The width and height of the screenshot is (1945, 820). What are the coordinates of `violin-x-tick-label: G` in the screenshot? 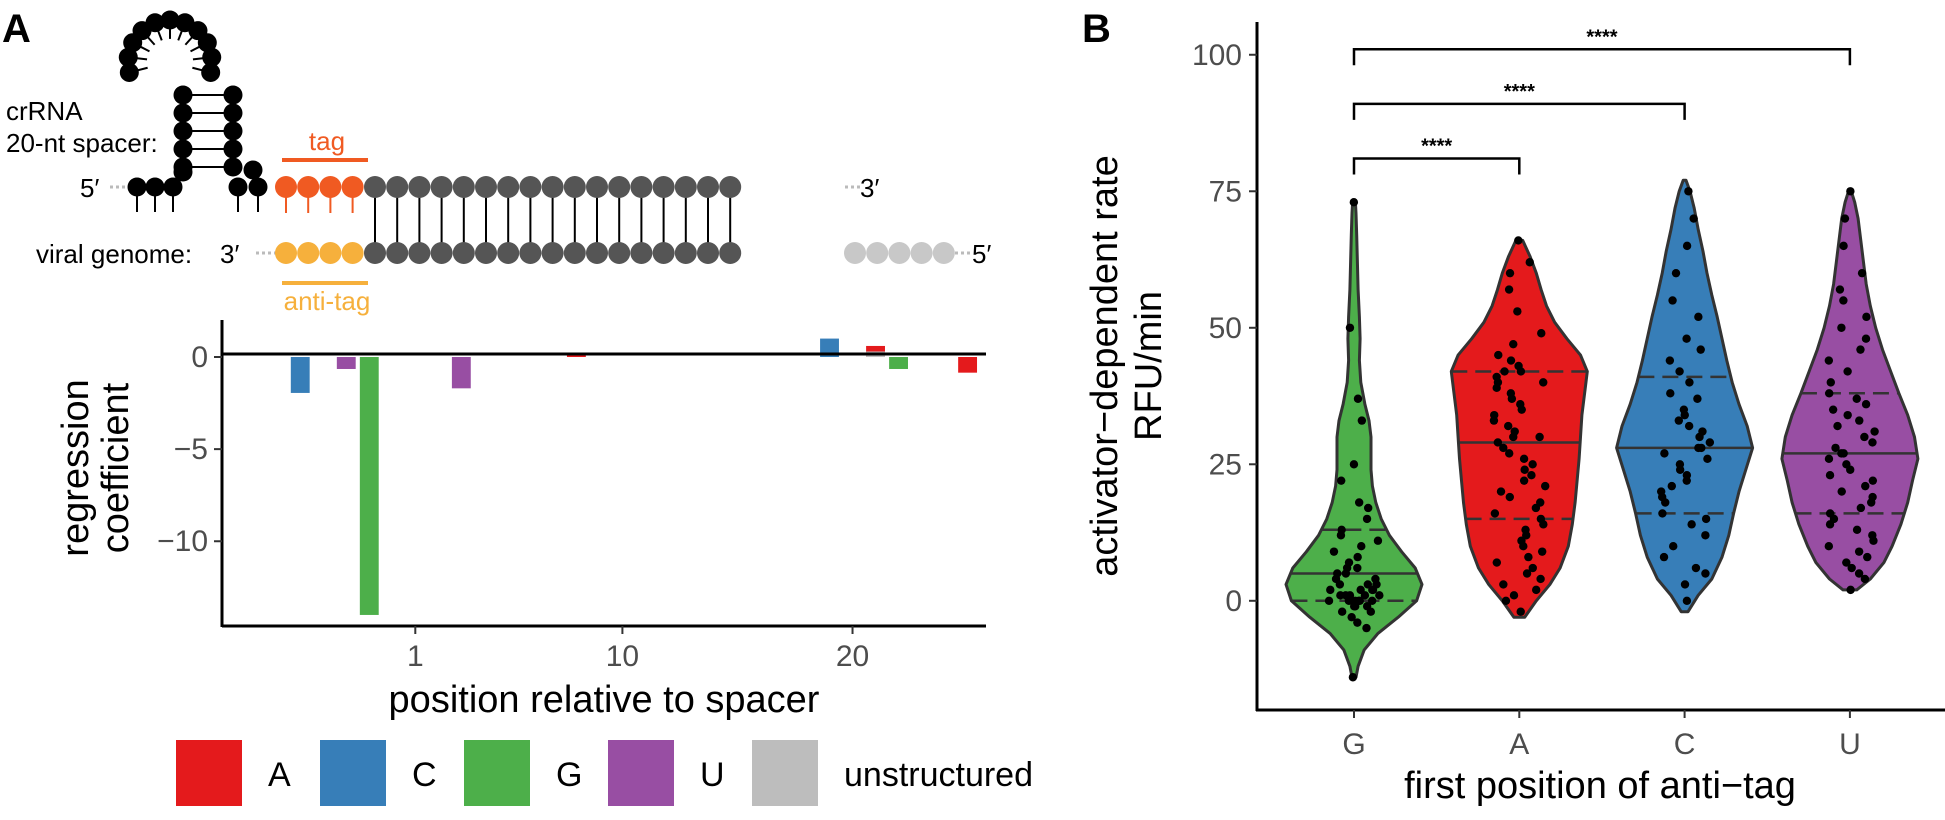 It's located at (1353, 744).